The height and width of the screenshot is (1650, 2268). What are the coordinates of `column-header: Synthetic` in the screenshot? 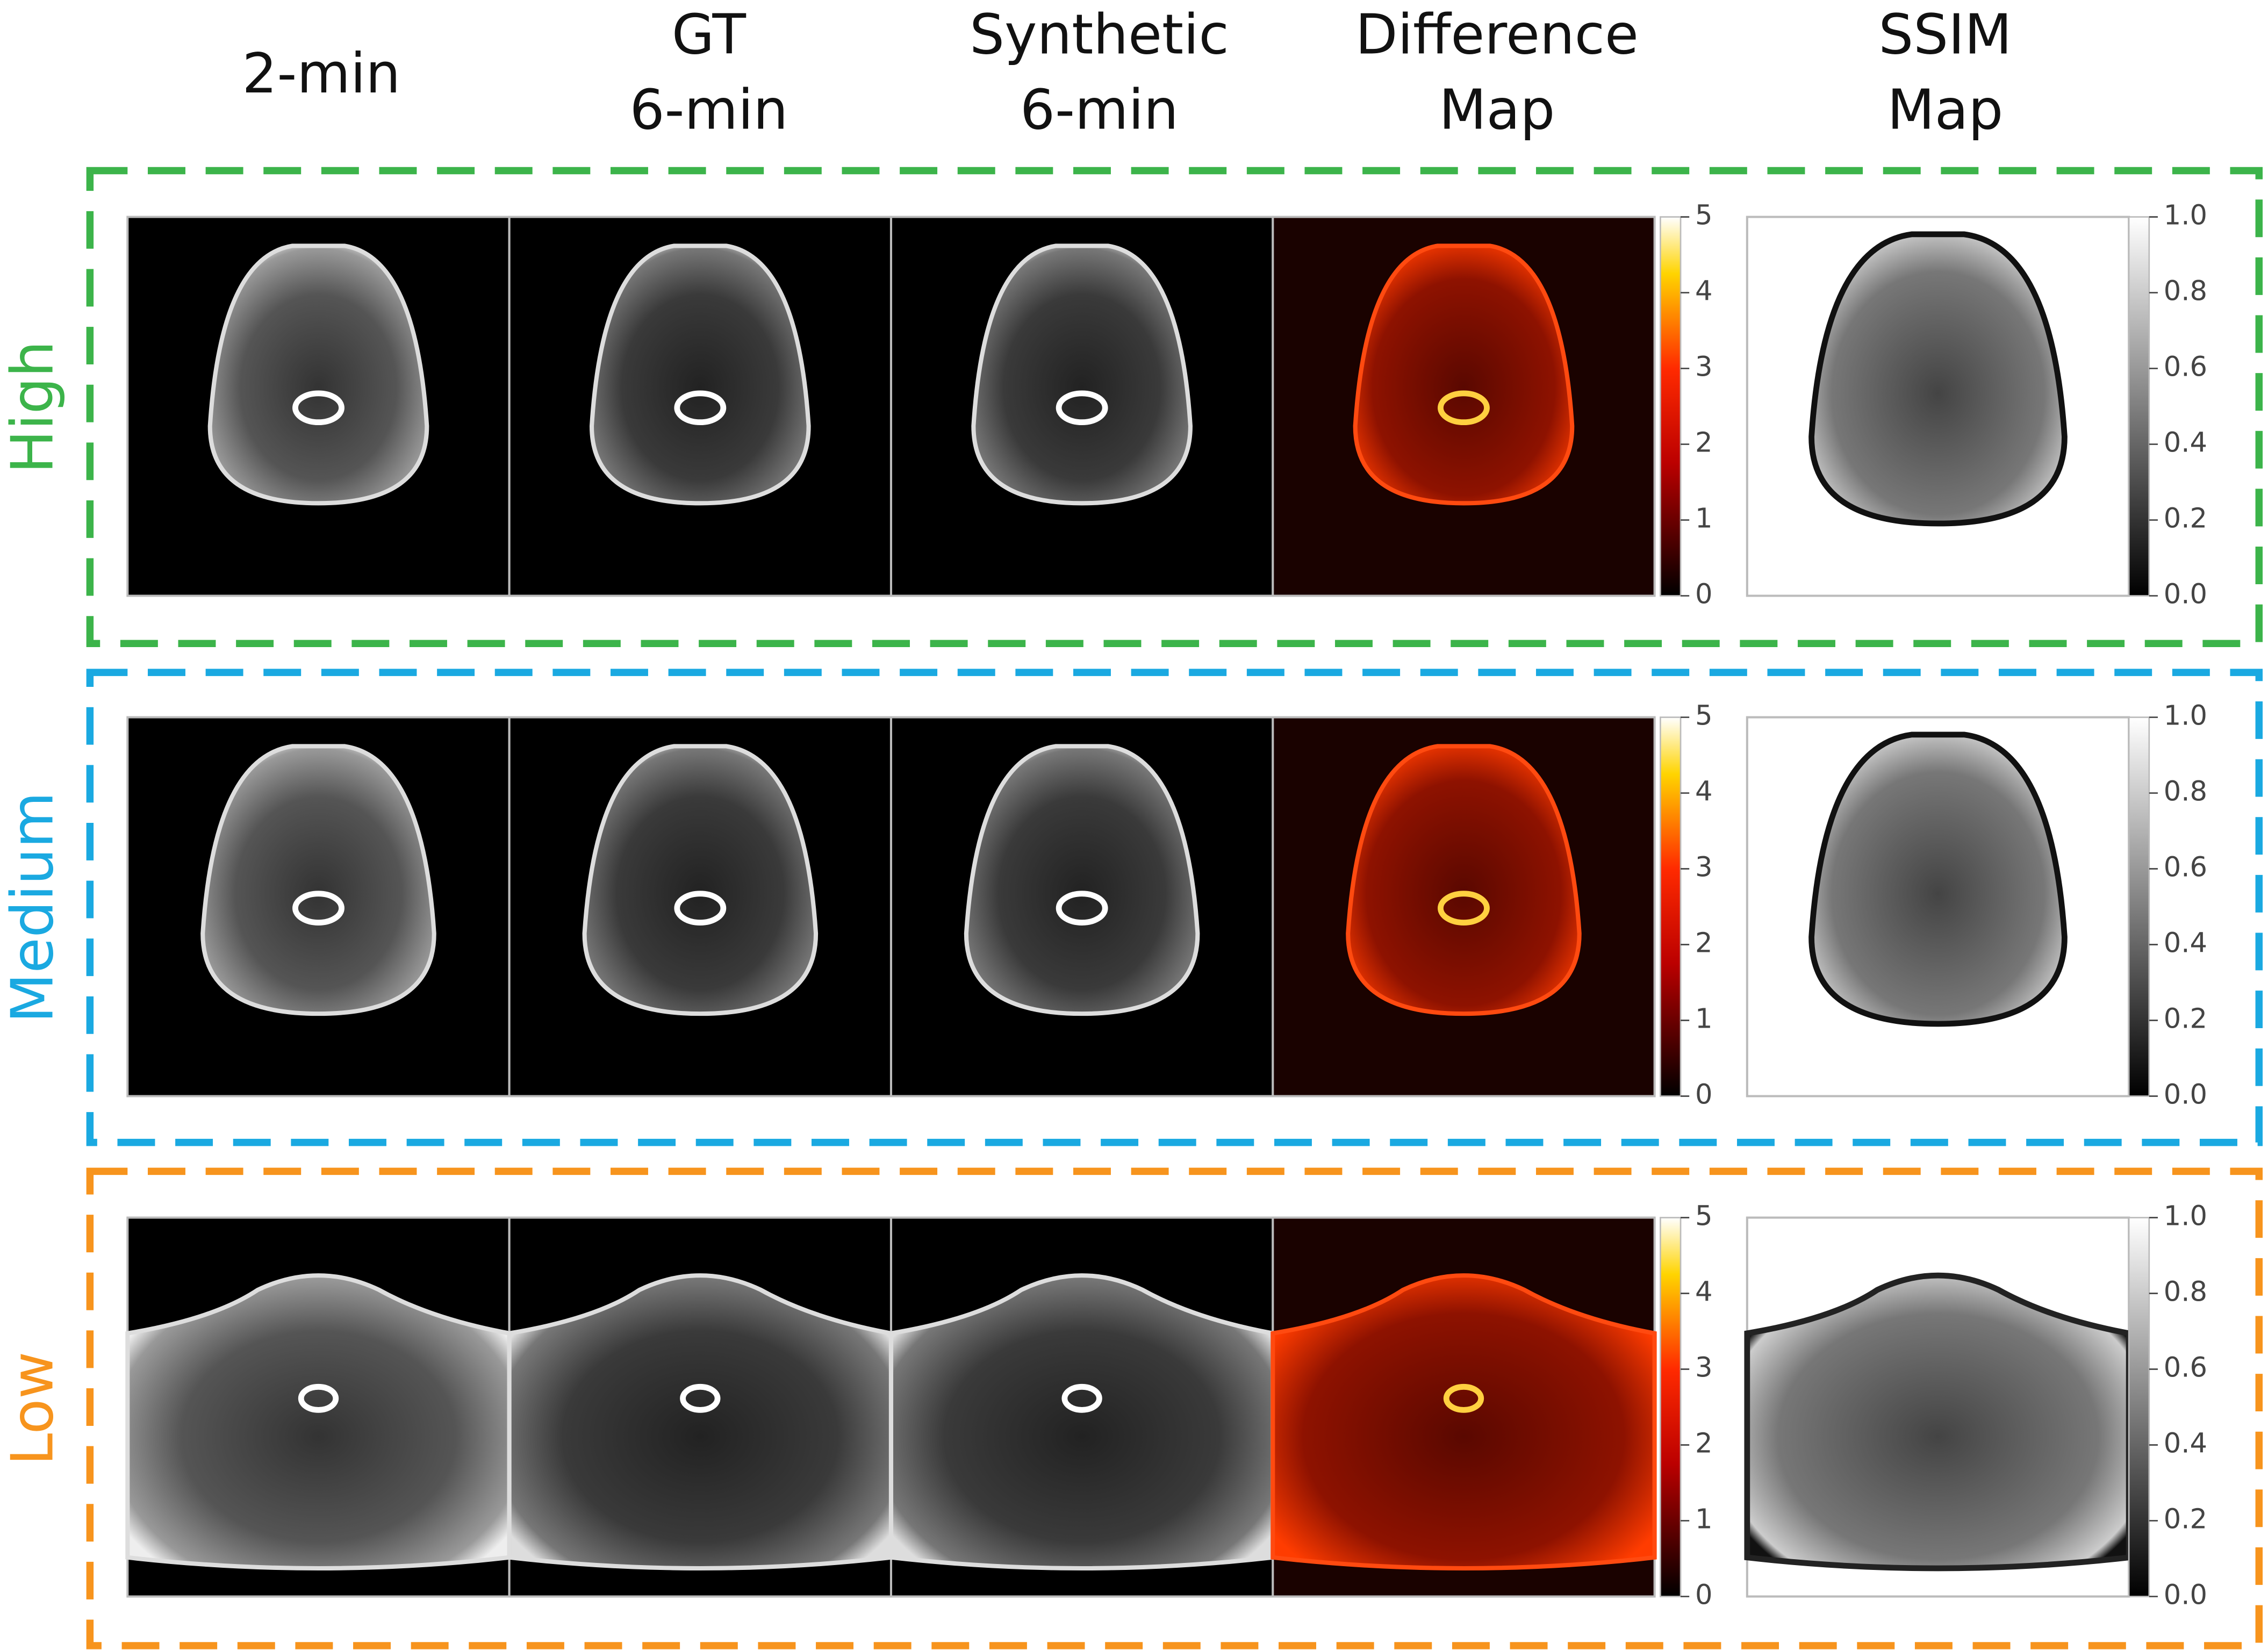 It's located at (1099, 35).